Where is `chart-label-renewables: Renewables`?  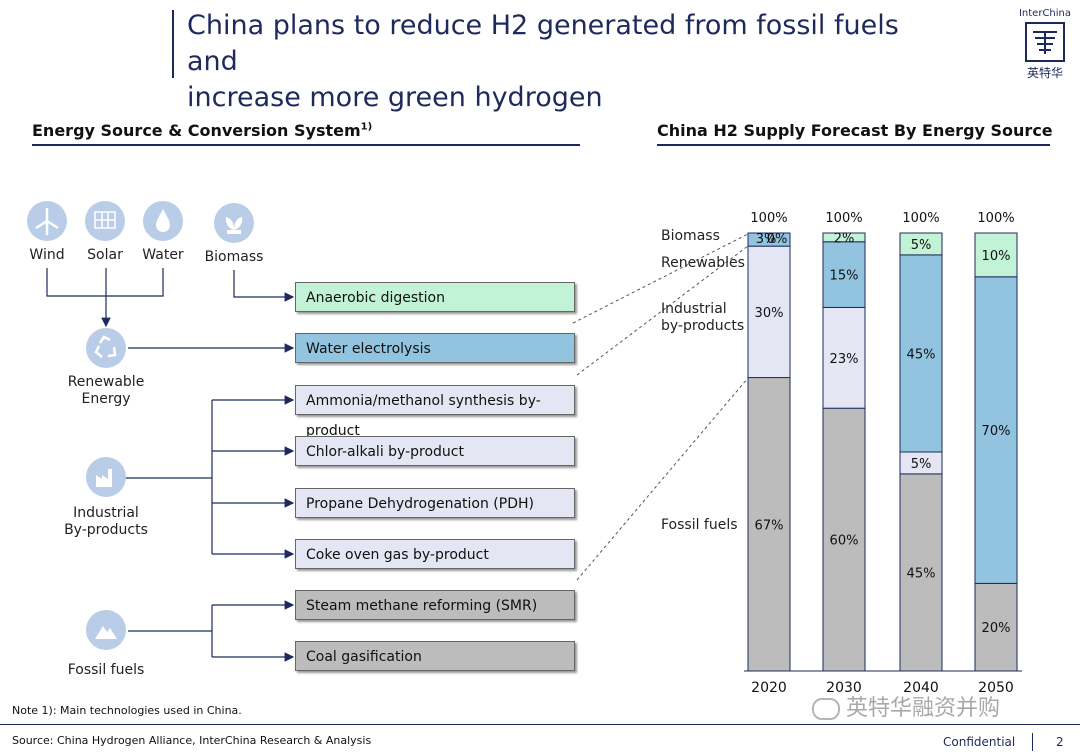
chart-label-renewables: Renewables is located at coordinates (703, 263).